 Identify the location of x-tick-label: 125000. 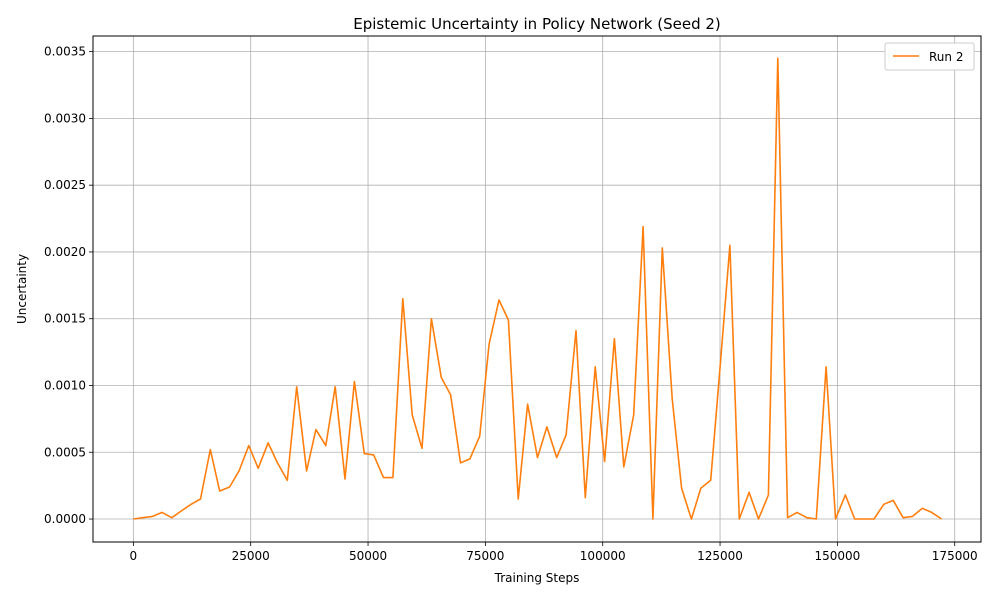
(720, 556).